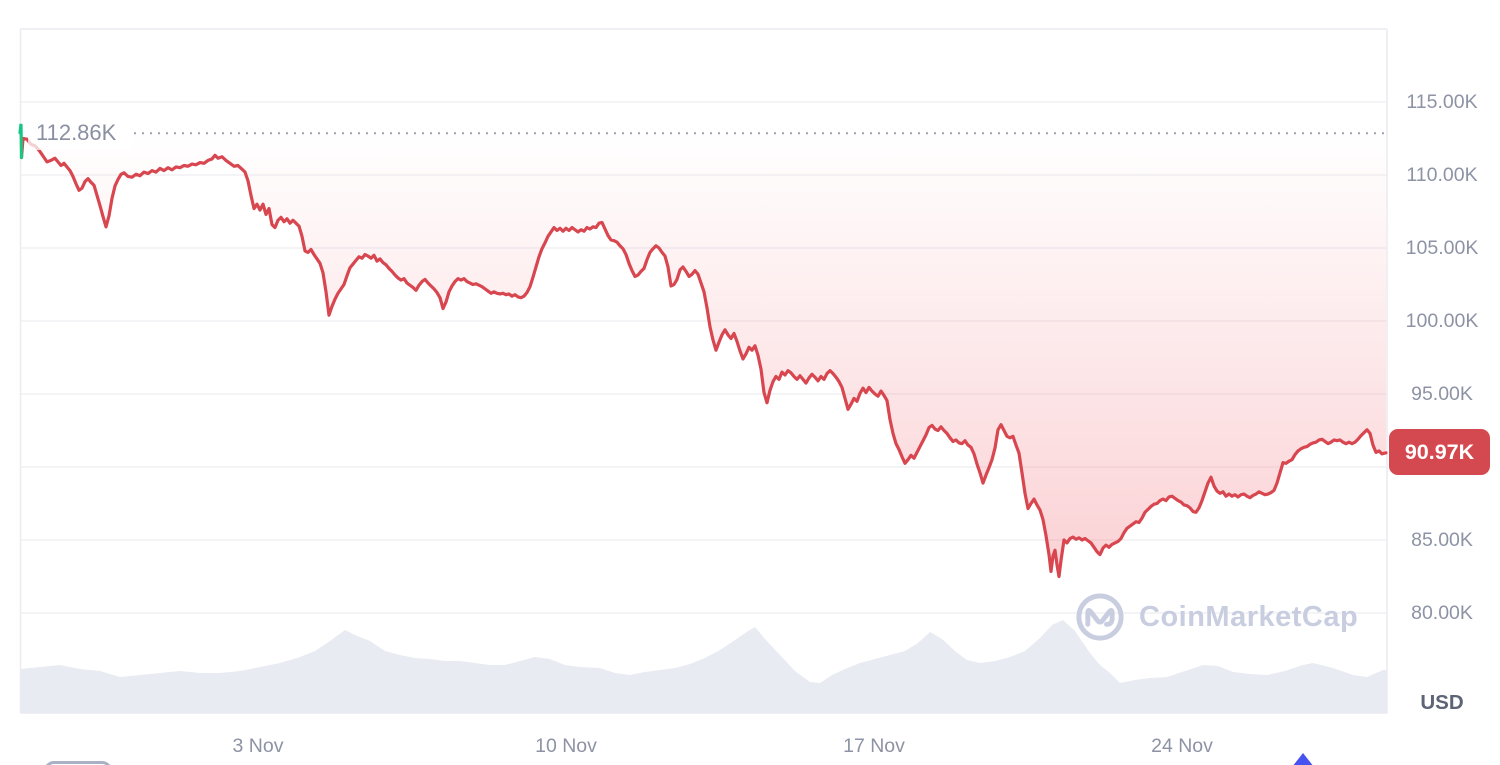 This screenshot has width=1500, height=765. What do you see at coordinates (1442, 102) in the screenshot?
I see `y-axis-tick-label: 115.00K` at bounding box center [1442, 102].